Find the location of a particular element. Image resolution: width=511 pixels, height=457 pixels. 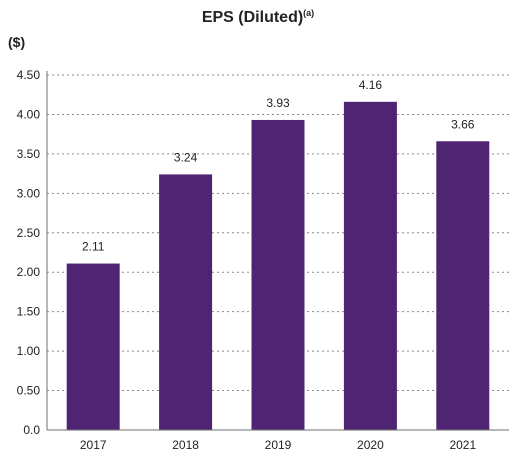

y-tick-label: 3.00 is located at coordinates (29, 193).